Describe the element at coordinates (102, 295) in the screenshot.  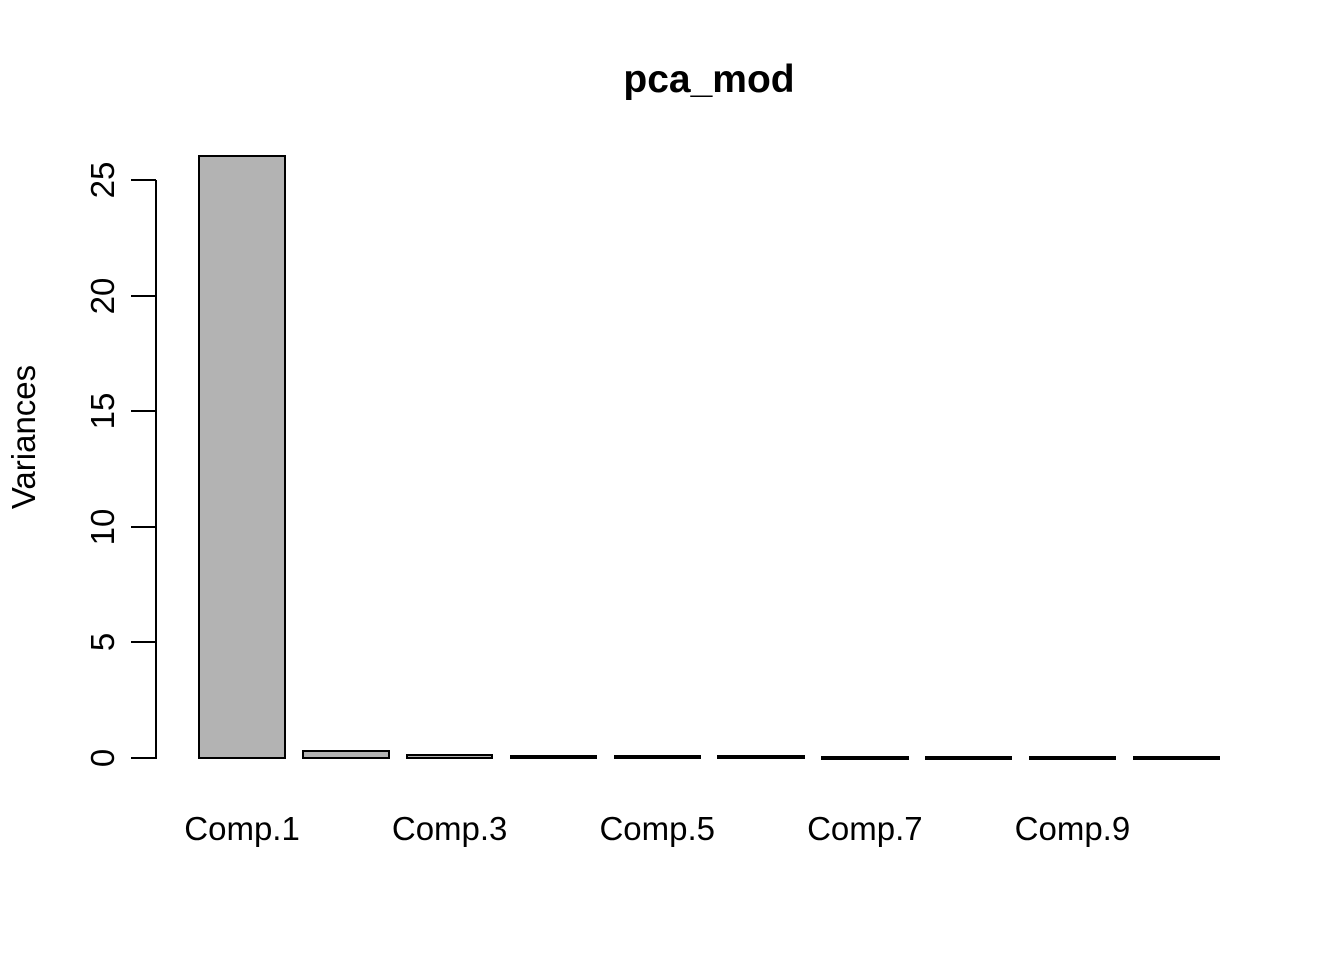
I see `y-tick-label: 20` at that location.